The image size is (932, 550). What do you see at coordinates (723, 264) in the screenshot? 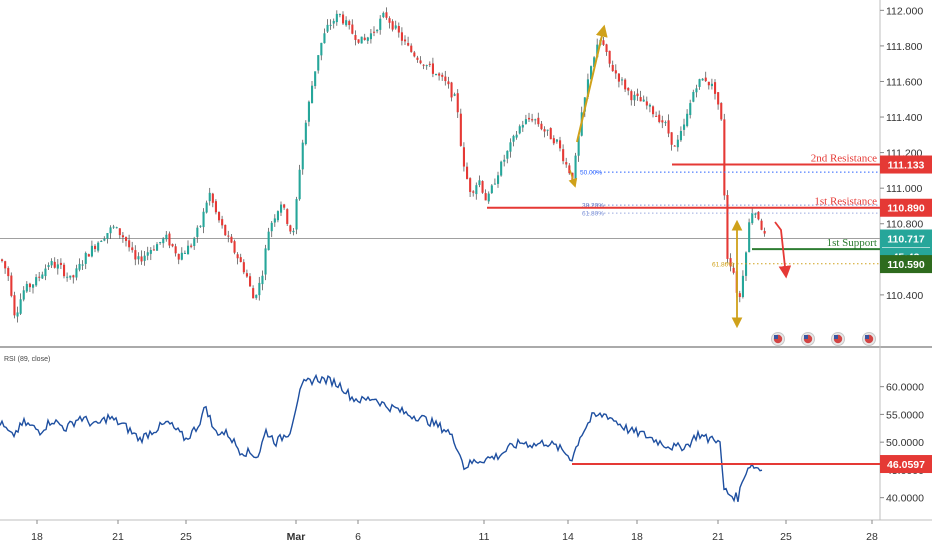
I see `fib-618-low-label: 61.80%` at bounding box center [723, 264].